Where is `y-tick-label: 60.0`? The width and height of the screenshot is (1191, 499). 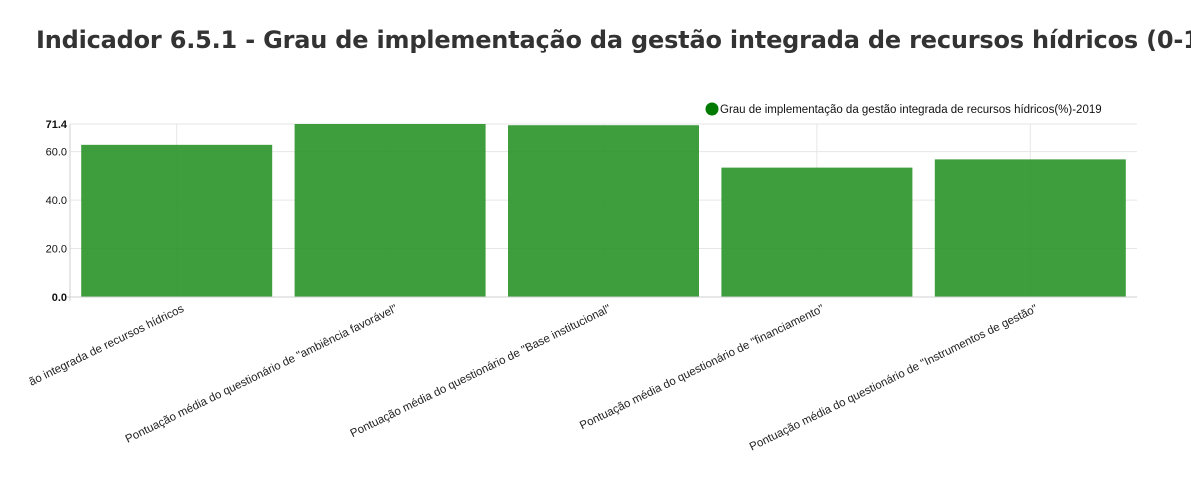 y-tick-label: 60.0 is located at coordinates (56, 153).